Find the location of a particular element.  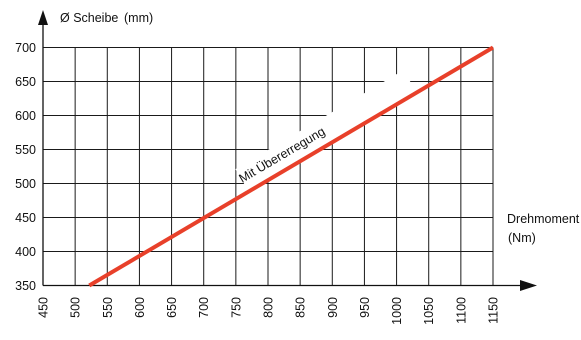

x-tick-label: 850 is located at coordinates (301, 307).